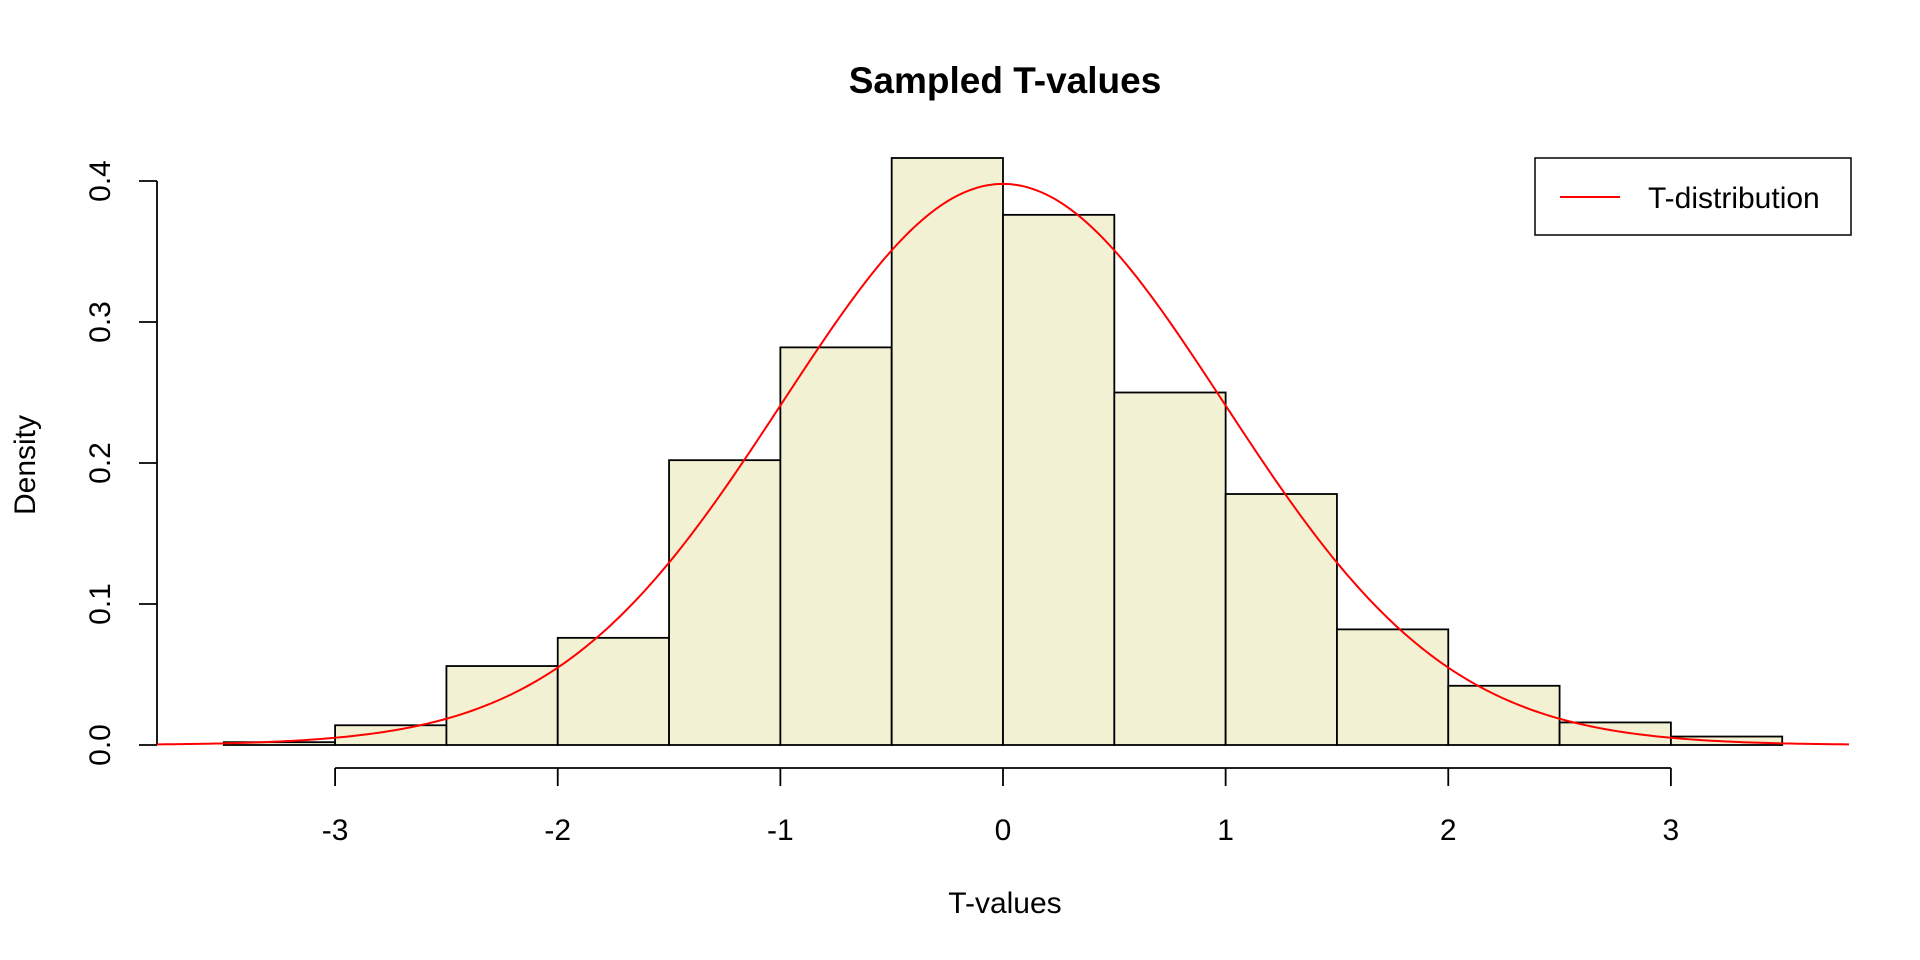 Image resolution: width=1920 pixels, height=960 pixels. I want to click on y-axis: 0.0 0.1 0.2 0.3 0.4, so click(121, 463).